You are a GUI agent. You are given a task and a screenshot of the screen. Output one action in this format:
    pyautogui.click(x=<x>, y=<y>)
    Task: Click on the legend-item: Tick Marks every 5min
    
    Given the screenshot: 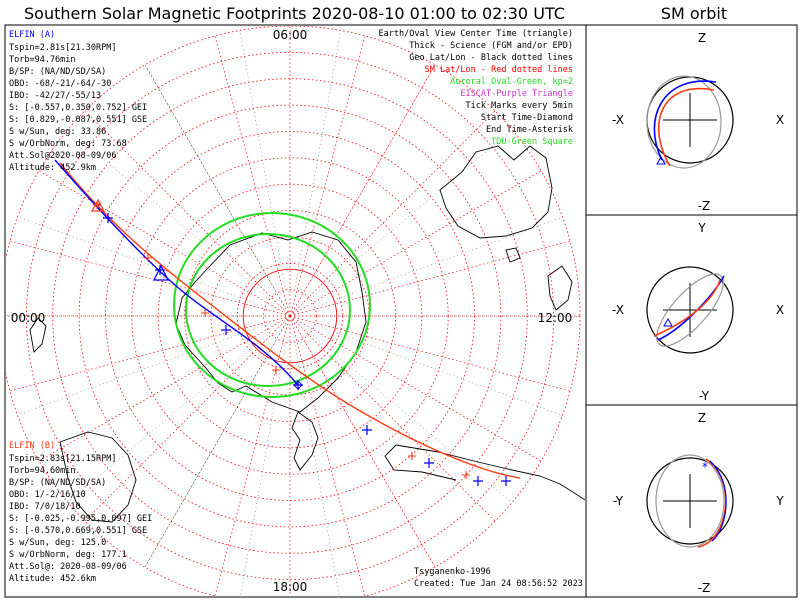 What is the action you would take?
    pyautogui.click(x=519, y=106)
    